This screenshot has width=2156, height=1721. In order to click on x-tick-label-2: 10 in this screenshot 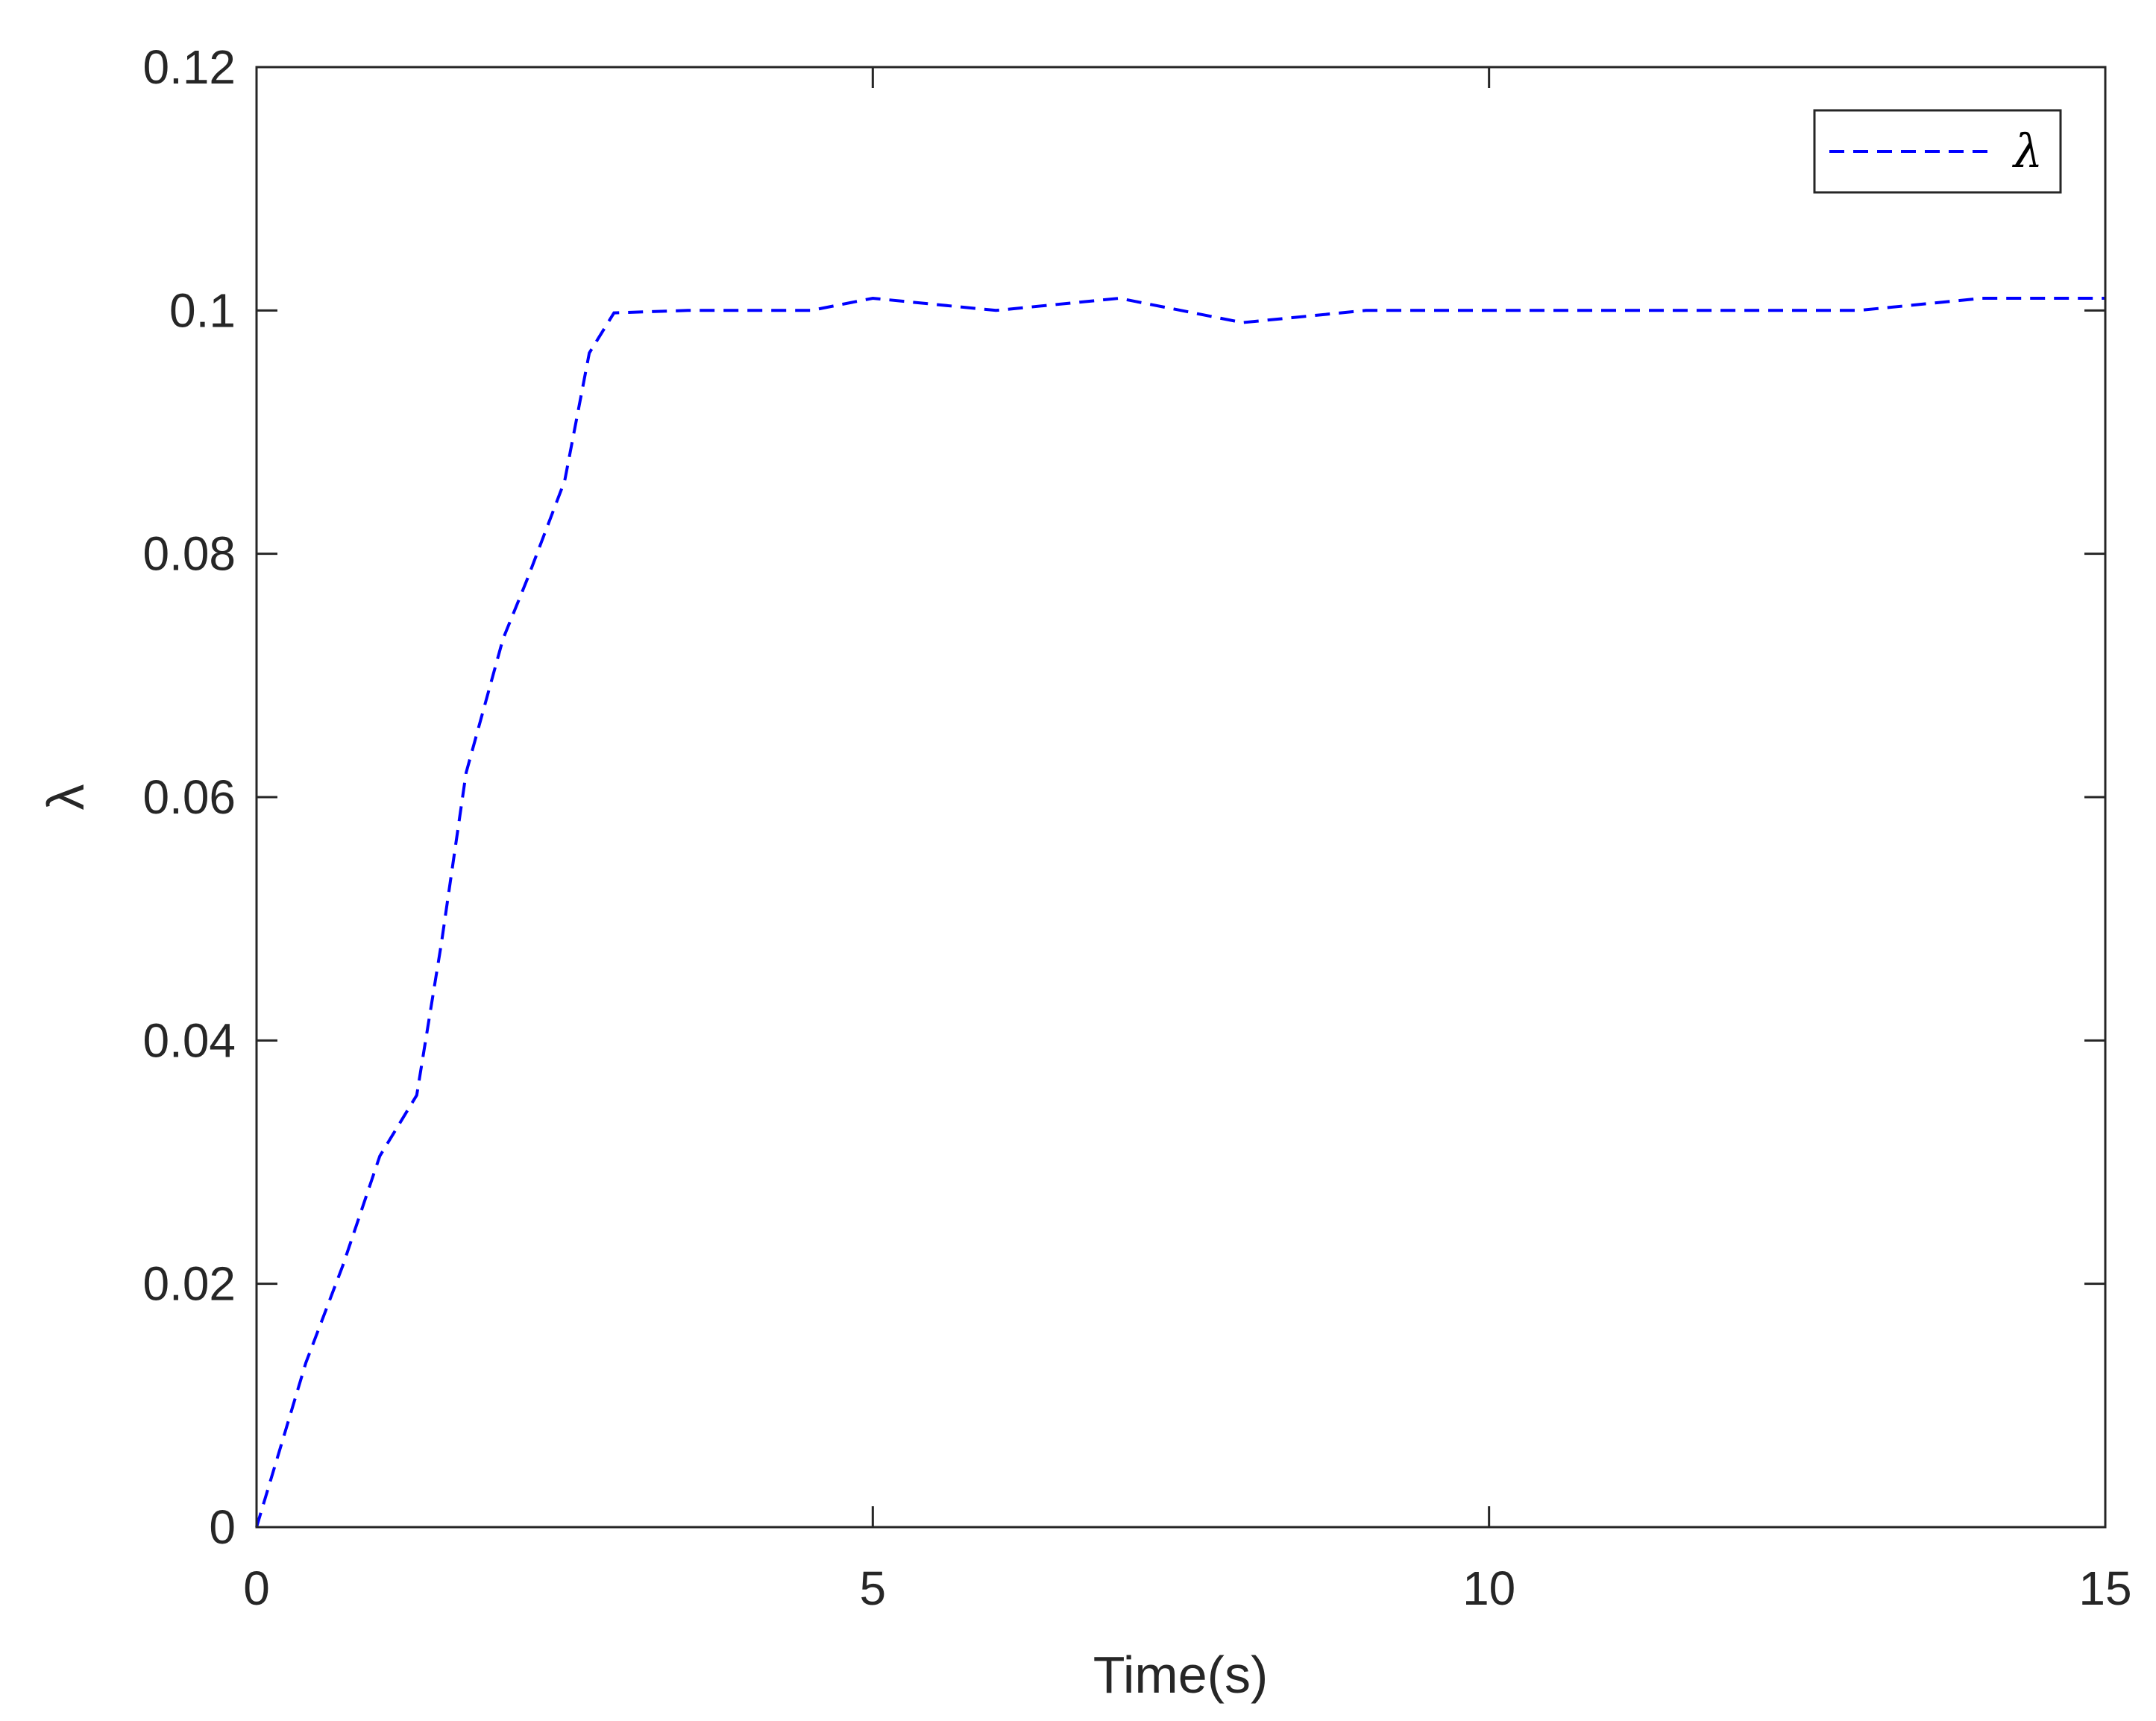, I will do `click(1488, 1588)`.